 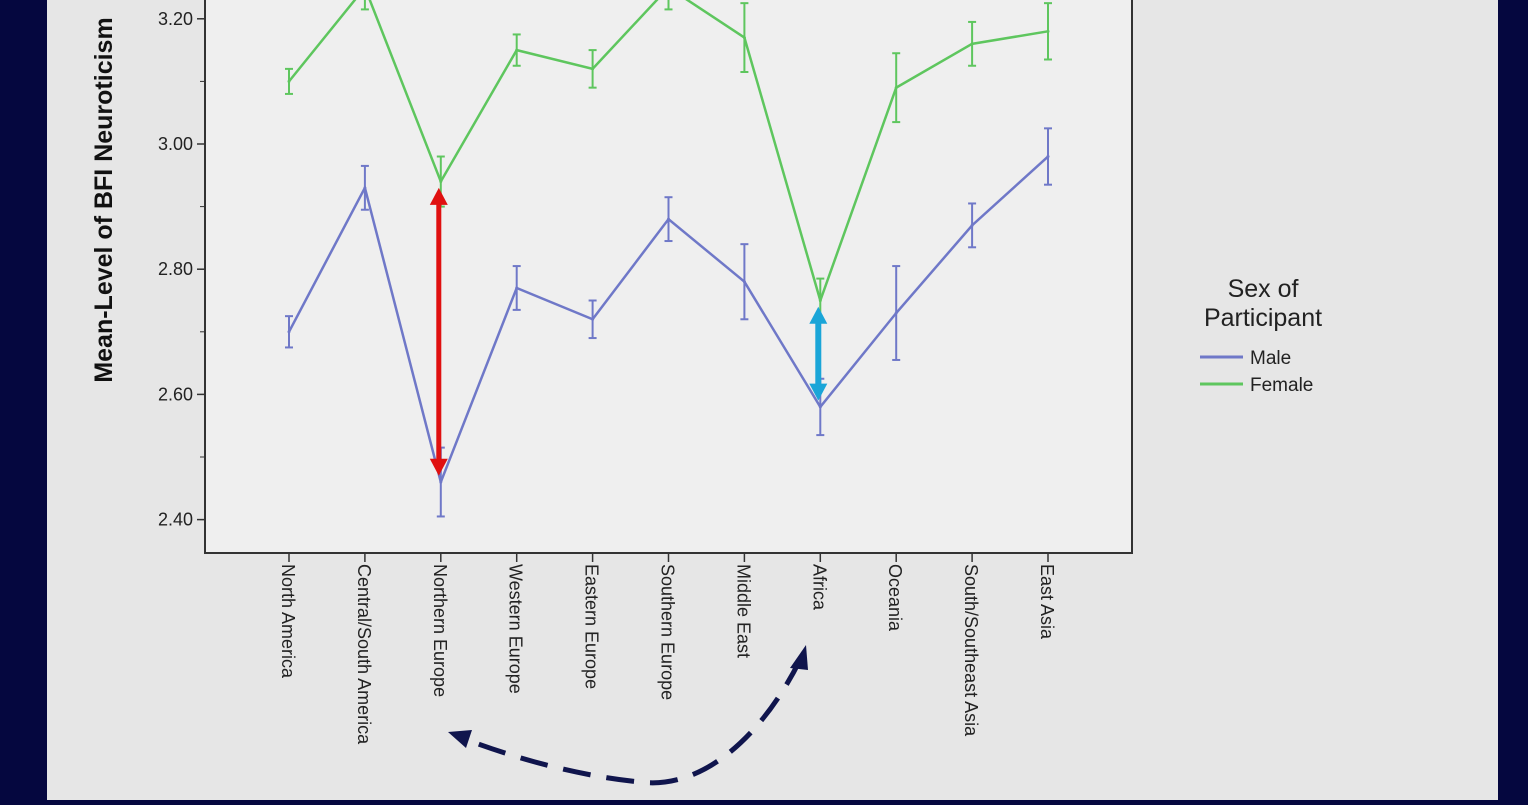 What do you see at coordinates (175, 520) in the screenshot?
I see `y-tick-label: 2.40` at bounding box center [175, 520].